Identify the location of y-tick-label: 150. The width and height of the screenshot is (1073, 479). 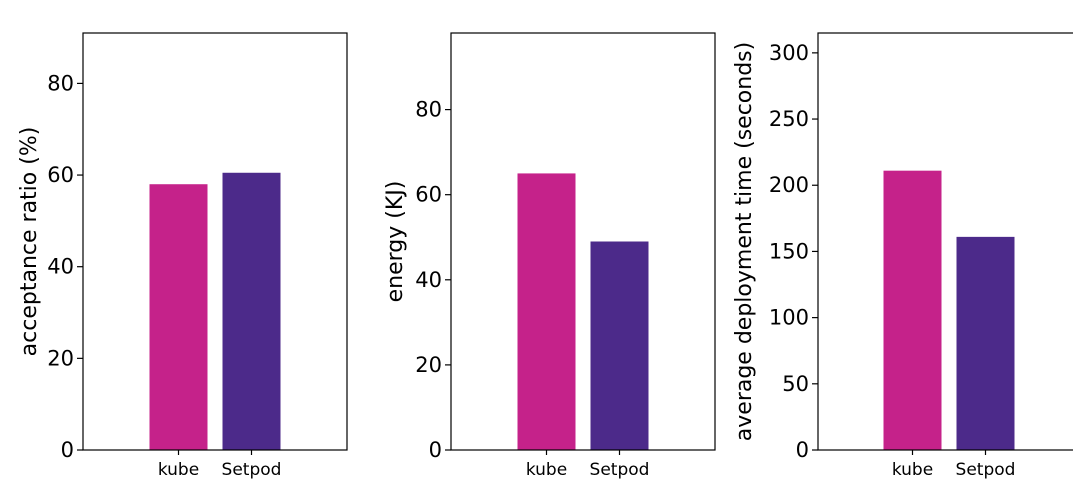
(789, 251).